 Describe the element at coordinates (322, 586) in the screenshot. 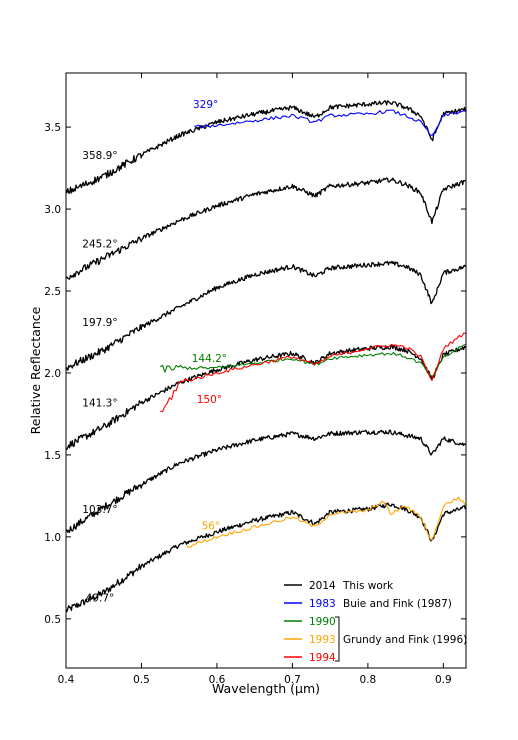

I see `legend-year: 2014` at that location.